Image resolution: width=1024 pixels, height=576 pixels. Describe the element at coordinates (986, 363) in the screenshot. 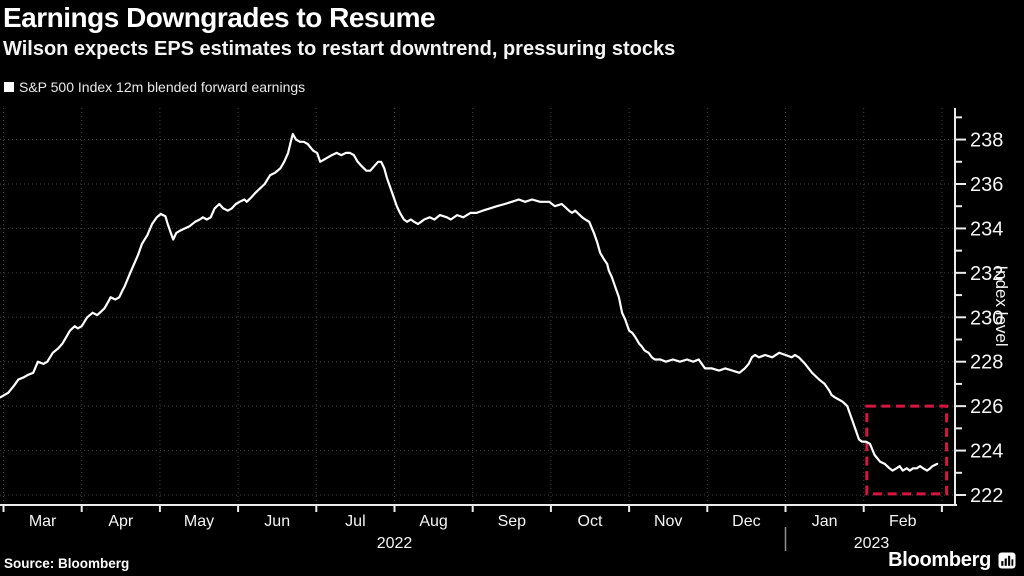

I see `y-tick-label: 228` at that location.